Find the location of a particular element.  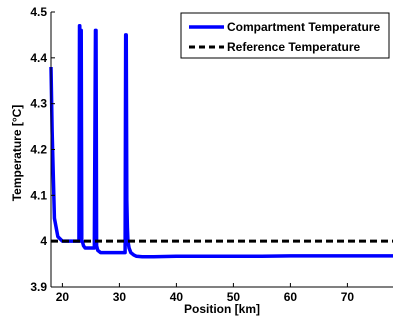

legend-label-compartment: Compartment Temperature is located at coordinates (303, 27).